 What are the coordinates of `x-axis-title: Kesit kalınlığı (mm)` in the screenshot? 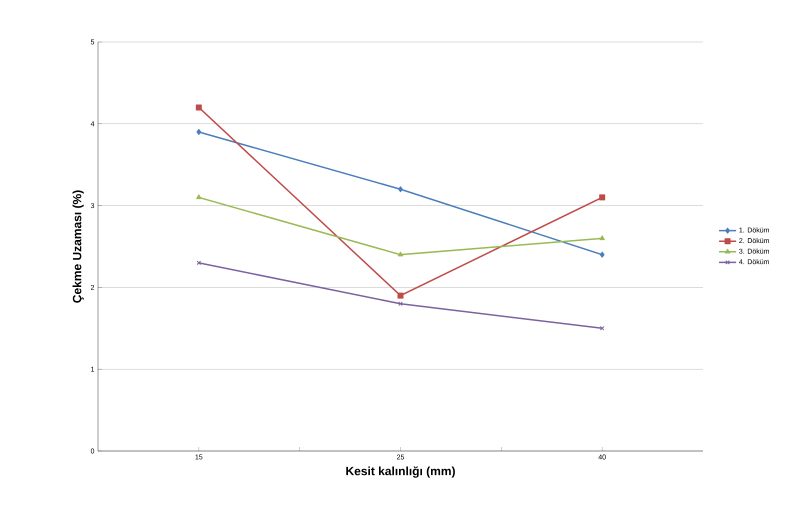 It's located at (400, 472).